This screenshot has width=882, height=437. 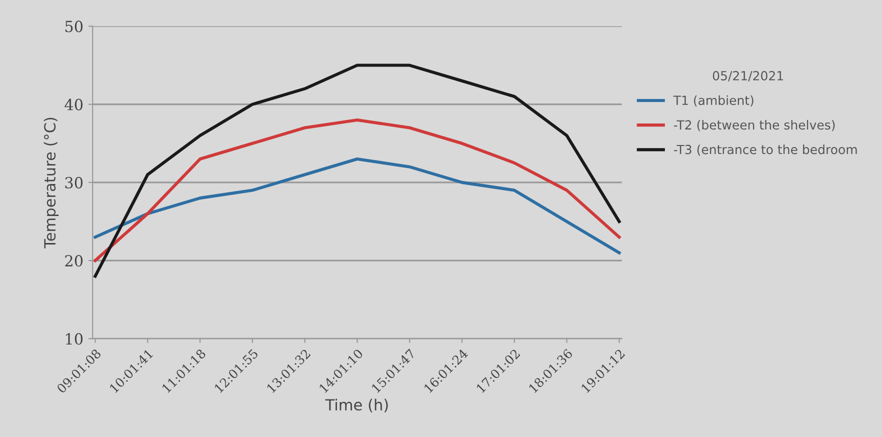 What do you see at coordinates (713, 101) in the screenshot?
I see `legend-label: T1 (ambient)` at bounding box center [713, 101].